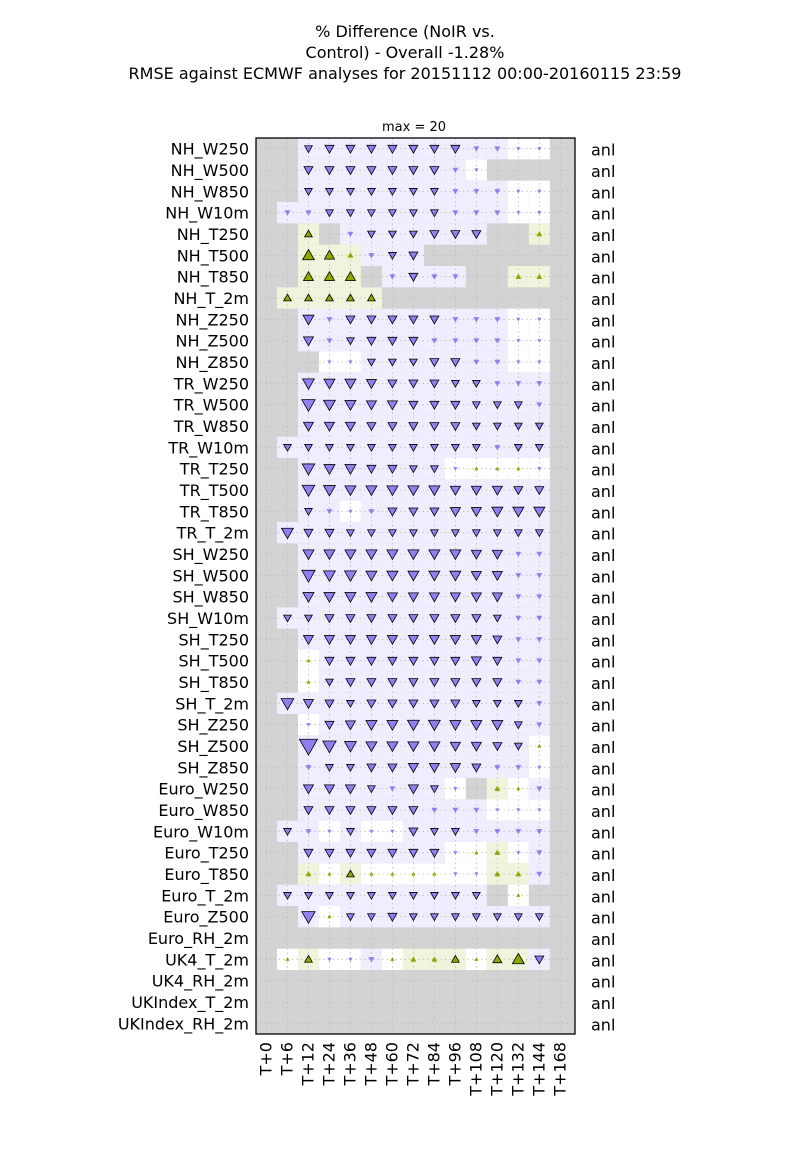 The width and height of the screenshot is (810, 1150). I want to click on right-label-SH_T250: anl, so click(603, 640).